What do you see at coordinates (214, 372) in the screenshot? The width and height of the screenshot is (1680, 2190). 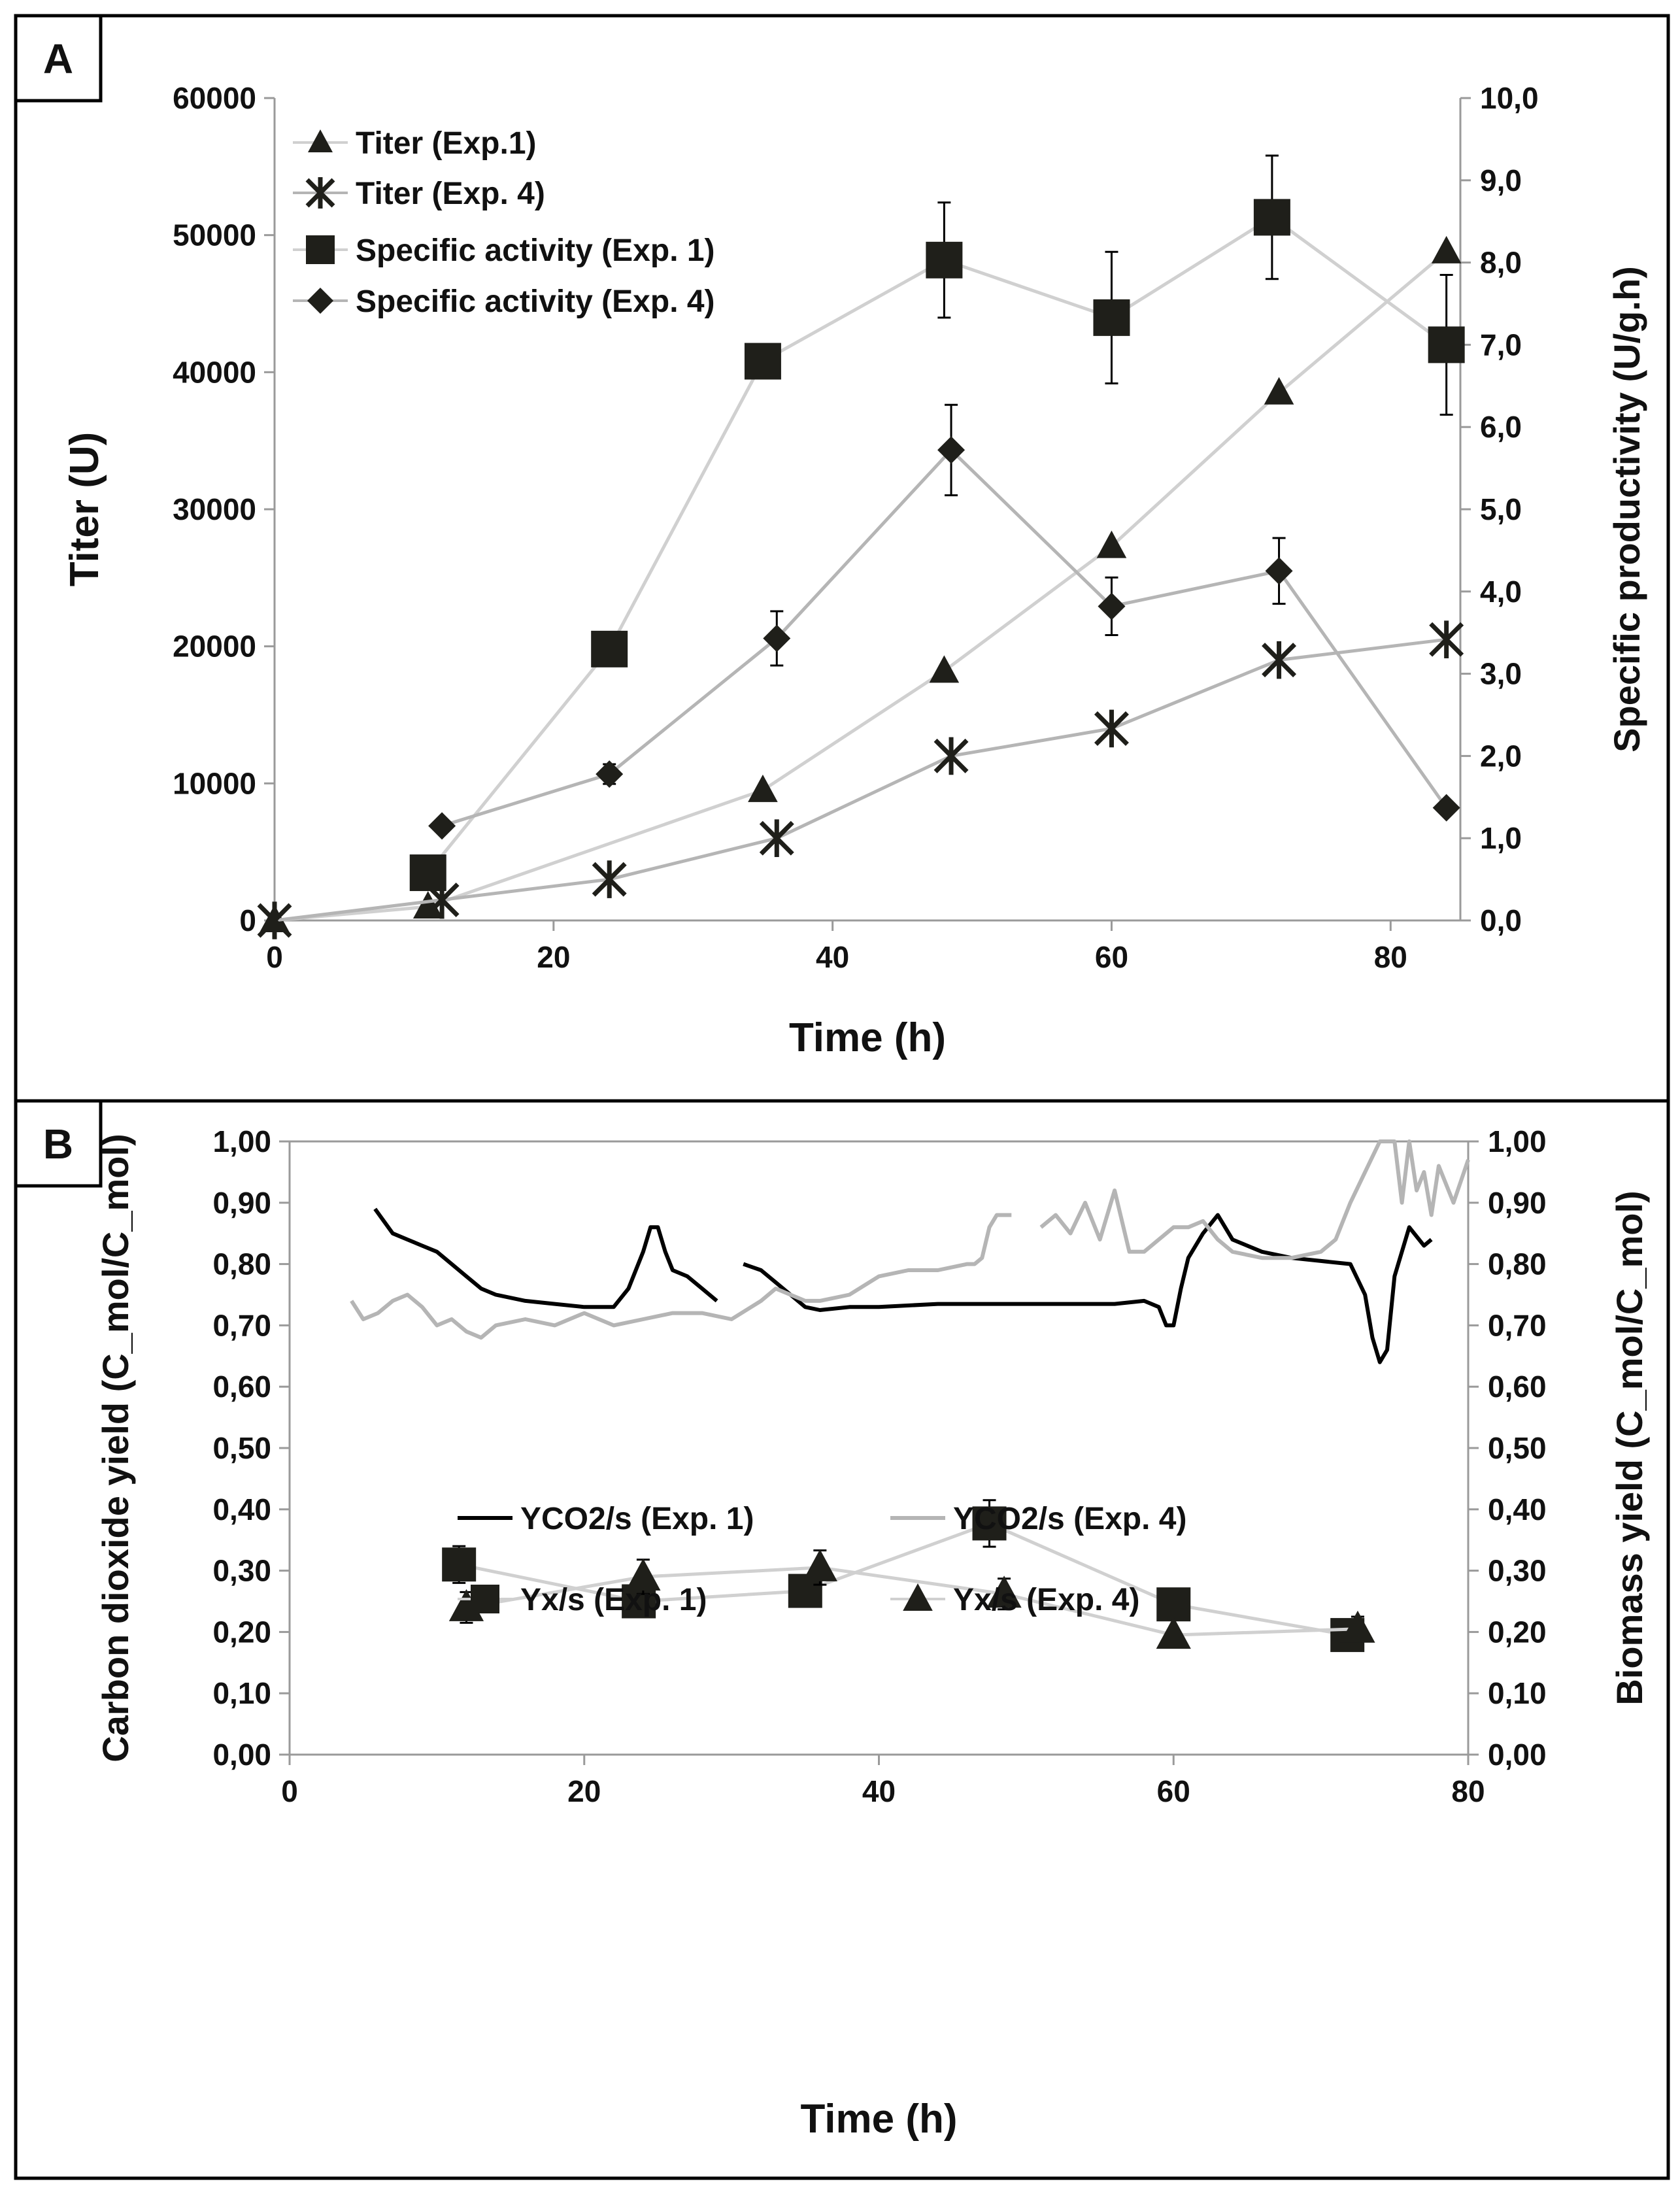 I see `y-tick-label: 40000` at bounding box center [214, 372].